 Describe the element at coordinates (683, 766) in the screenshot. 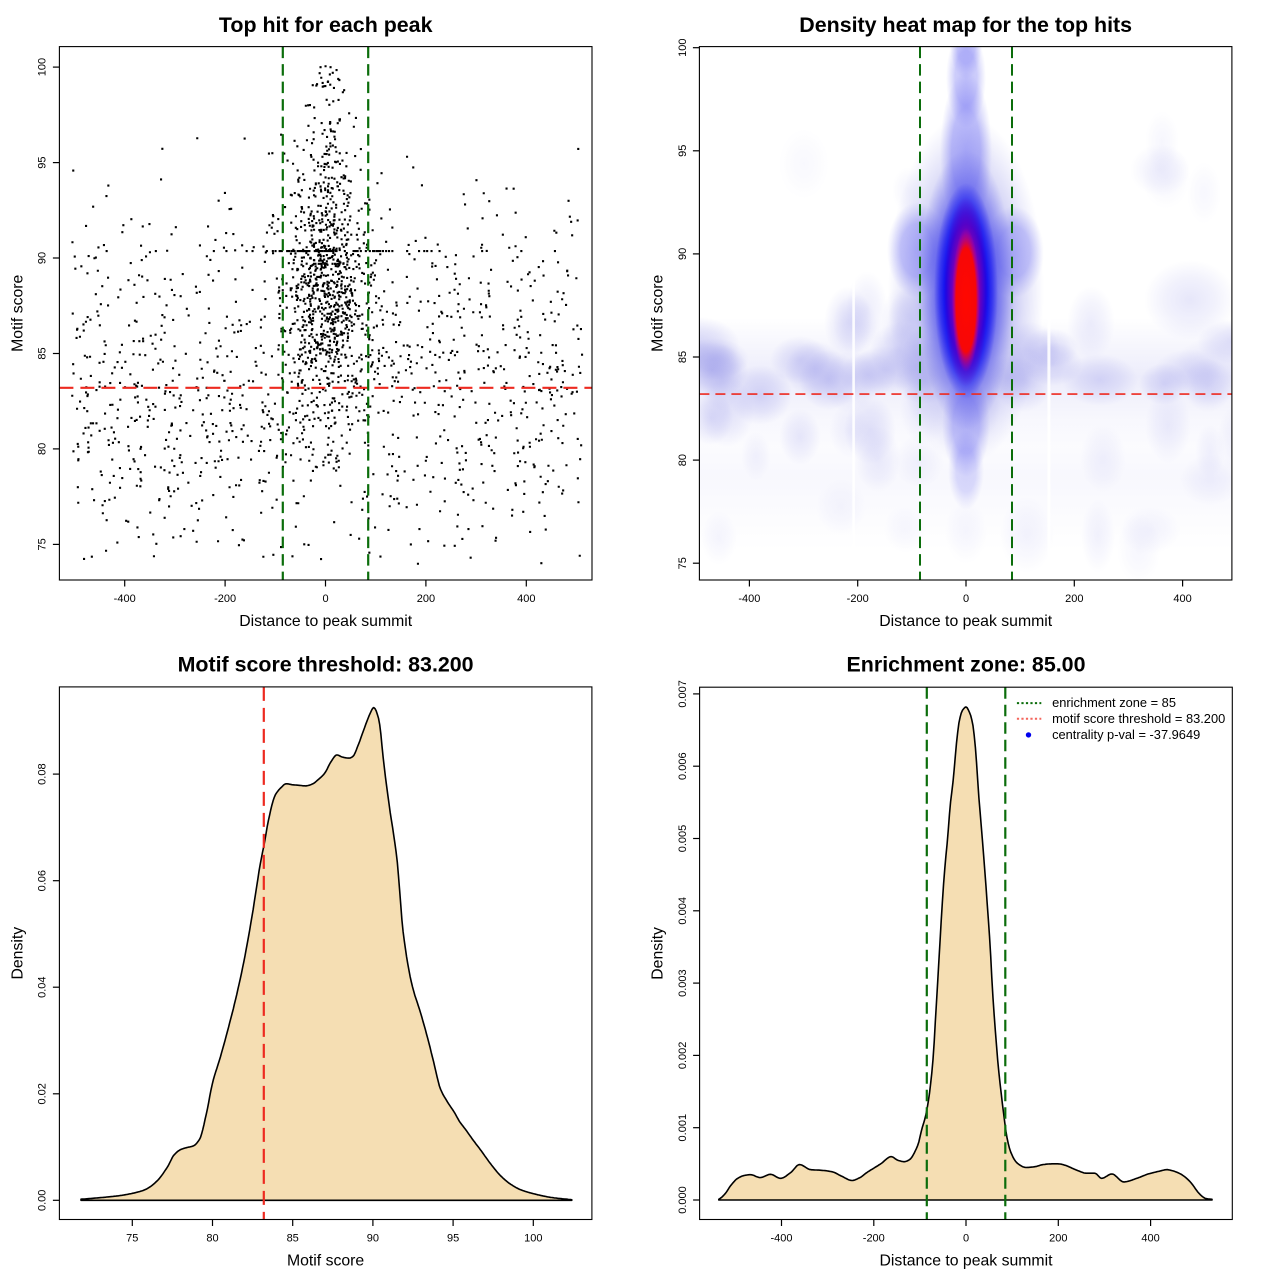

I see `svg-text: 0.006` at that location.